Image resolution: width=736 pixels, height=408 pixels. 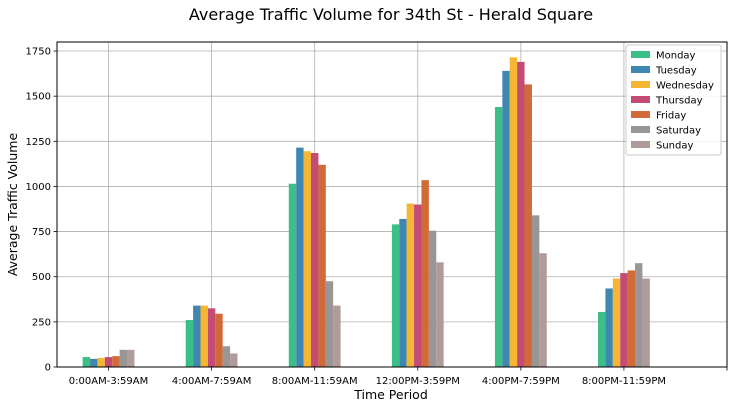 I want to click on y-tick-label: 750, so click(x=41, y=232).